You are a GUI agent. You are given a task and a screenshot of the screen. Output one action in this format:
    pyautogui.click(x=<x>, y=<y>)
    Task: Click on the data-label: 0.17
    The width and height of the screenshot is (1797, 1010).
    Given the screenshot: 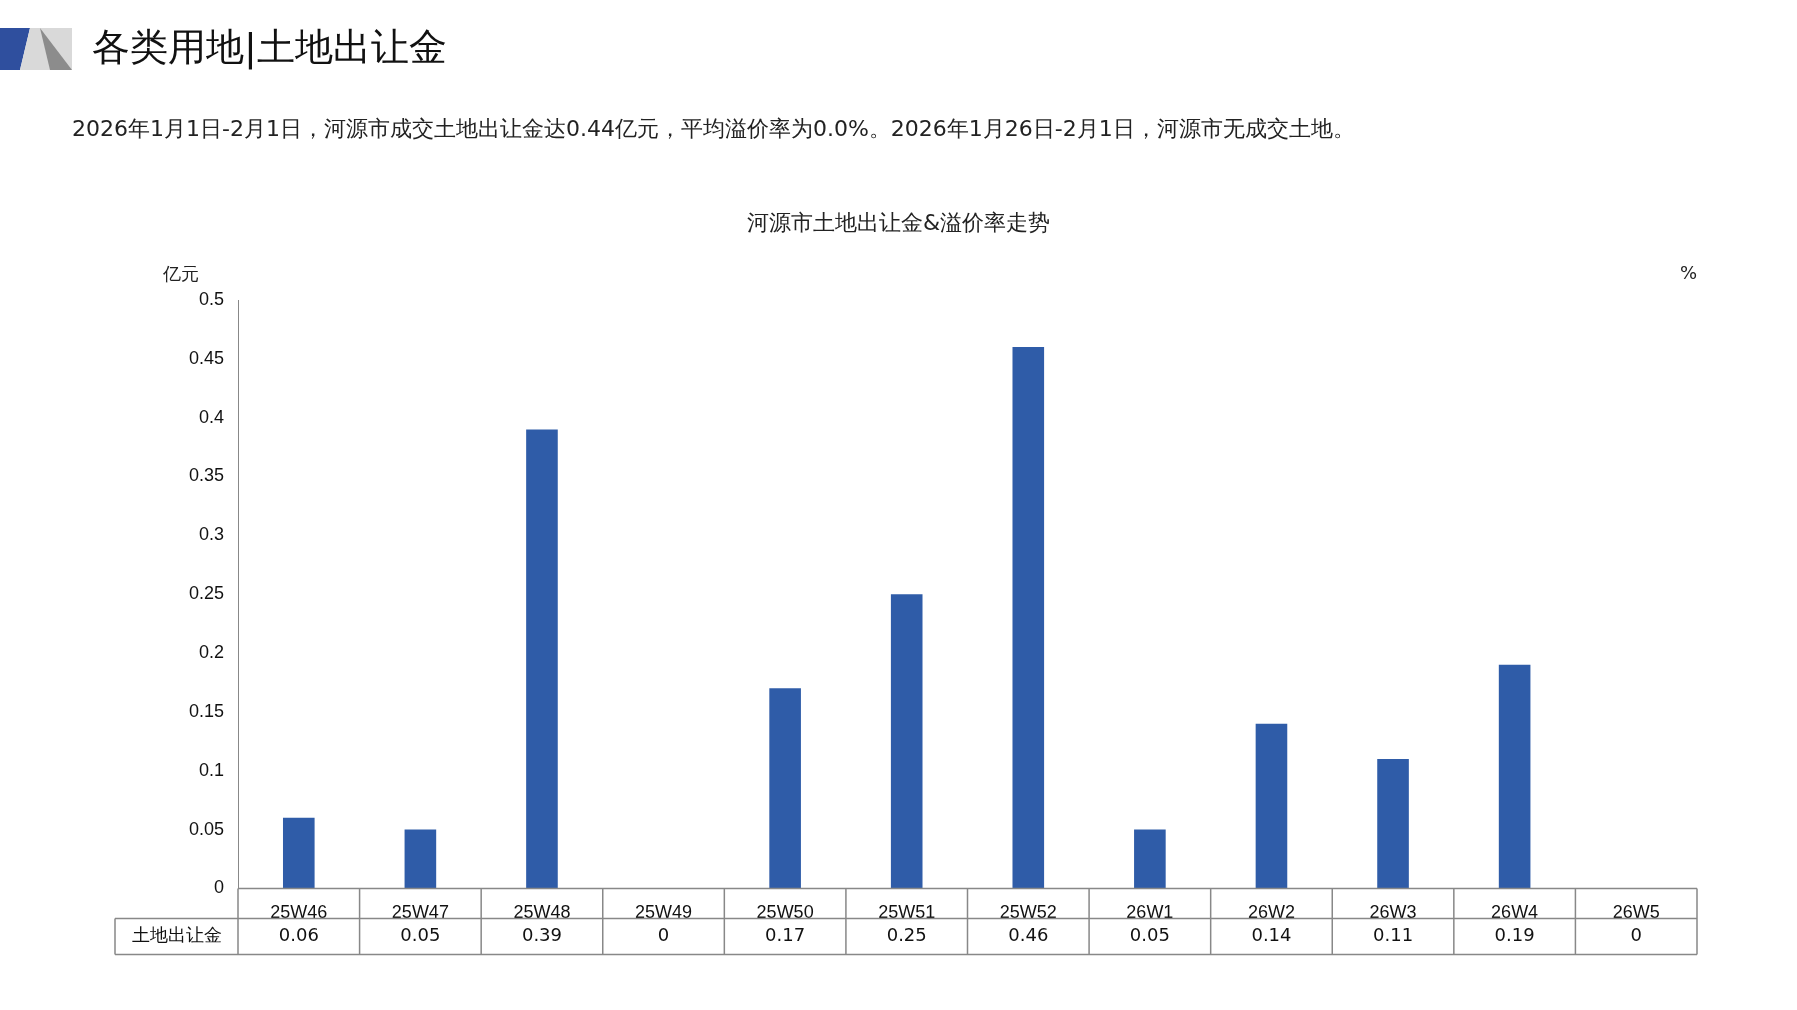 What is the action you would take?
    pyautogui.click(x=785, y=935)
    